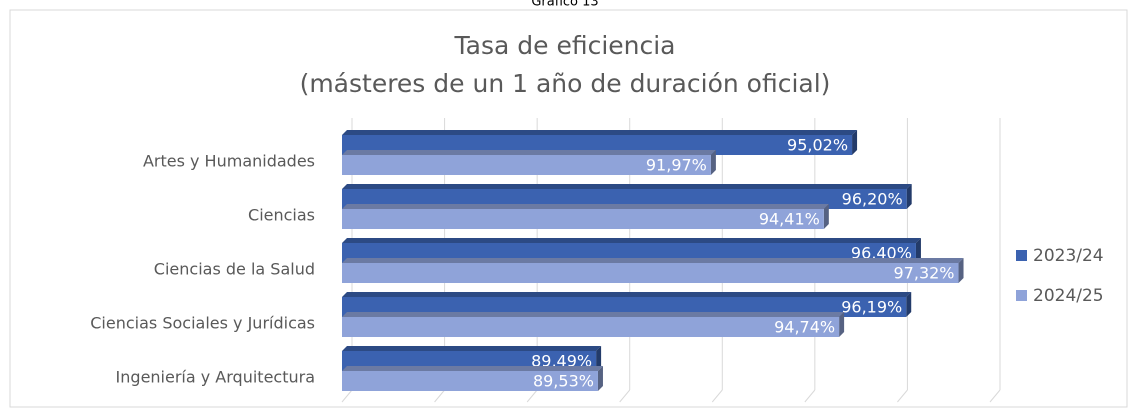 This screenshot has height=408, width=1130. I want to click on value-label: 94,74%, so click(804, 327).